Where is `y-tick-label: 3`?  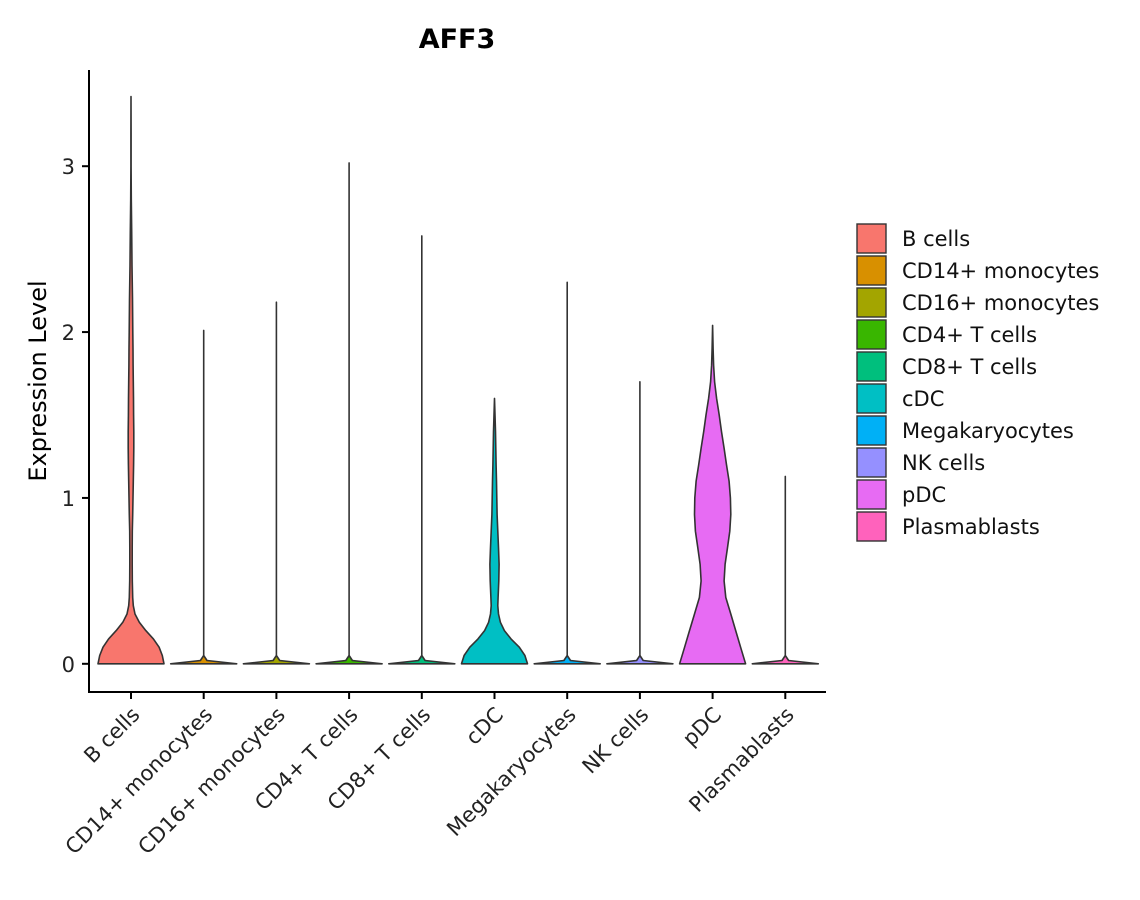 y-tick-label: 3 is located at coordinates (68, 167).